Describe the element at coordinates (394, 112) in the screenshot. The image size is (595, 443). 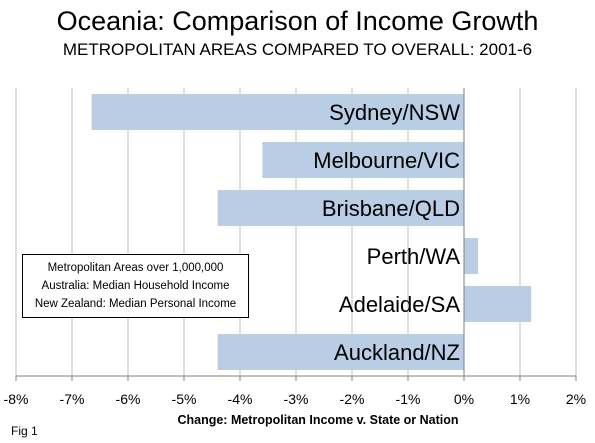
I see `category-label: Sydney/NSW` at that location.